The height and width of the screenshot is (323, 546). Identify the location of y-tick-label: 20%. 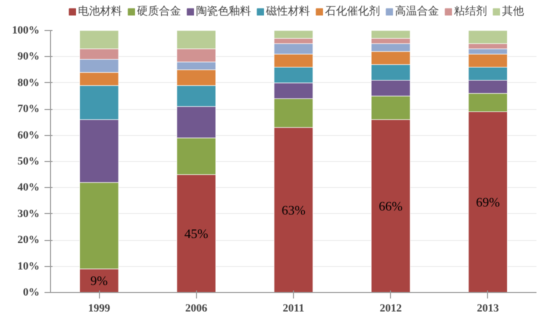
(29, 240).